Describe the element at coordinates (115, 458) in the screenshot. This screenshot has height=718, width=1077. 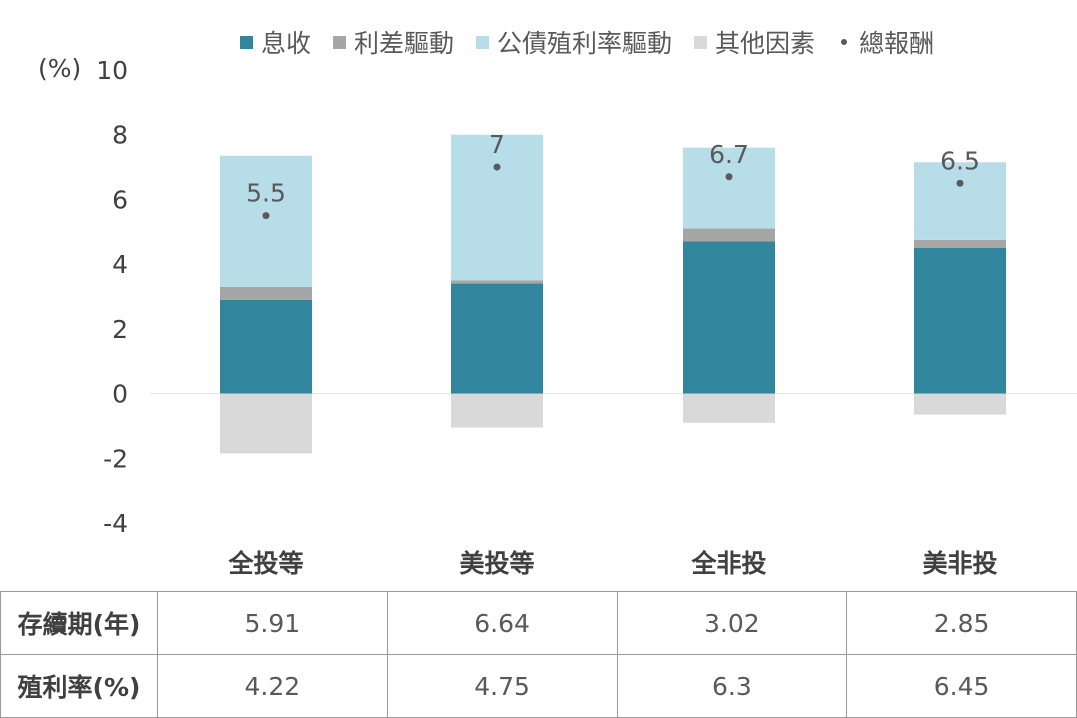
I see `y-tick-label: -2` at that location.